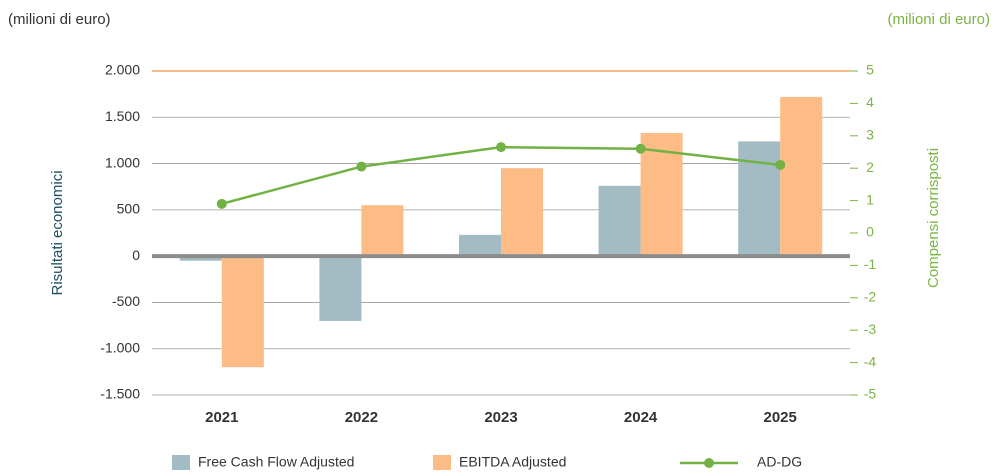 The height and width of the screenshot is (476, 997). What do you see at coordinates (779, 462) in the screenshot?
I see `legend-label: AD-DG` at bounding box center [779, 462].